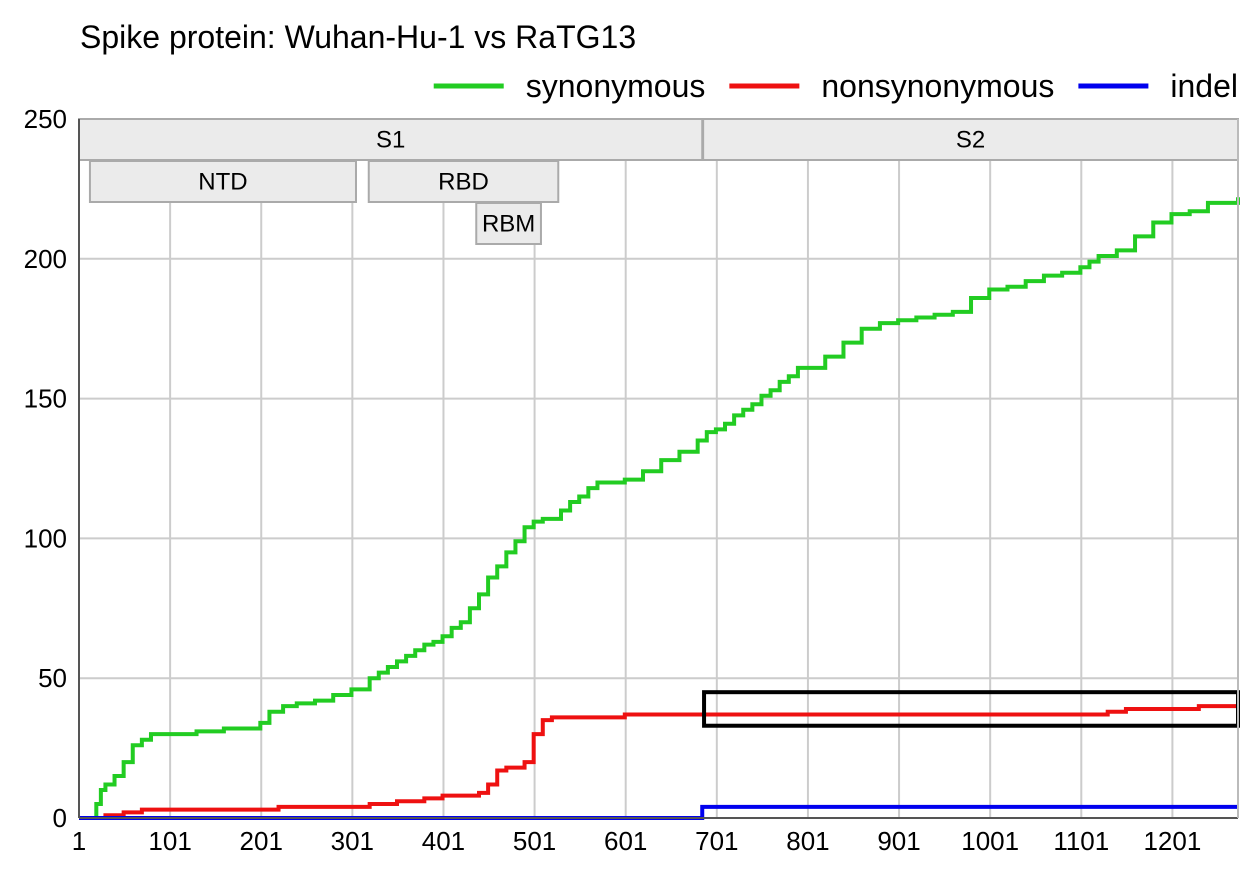 This screenshot has width=1254, height=874. I want to click on x-tick-label: 601, so click(625, 841).